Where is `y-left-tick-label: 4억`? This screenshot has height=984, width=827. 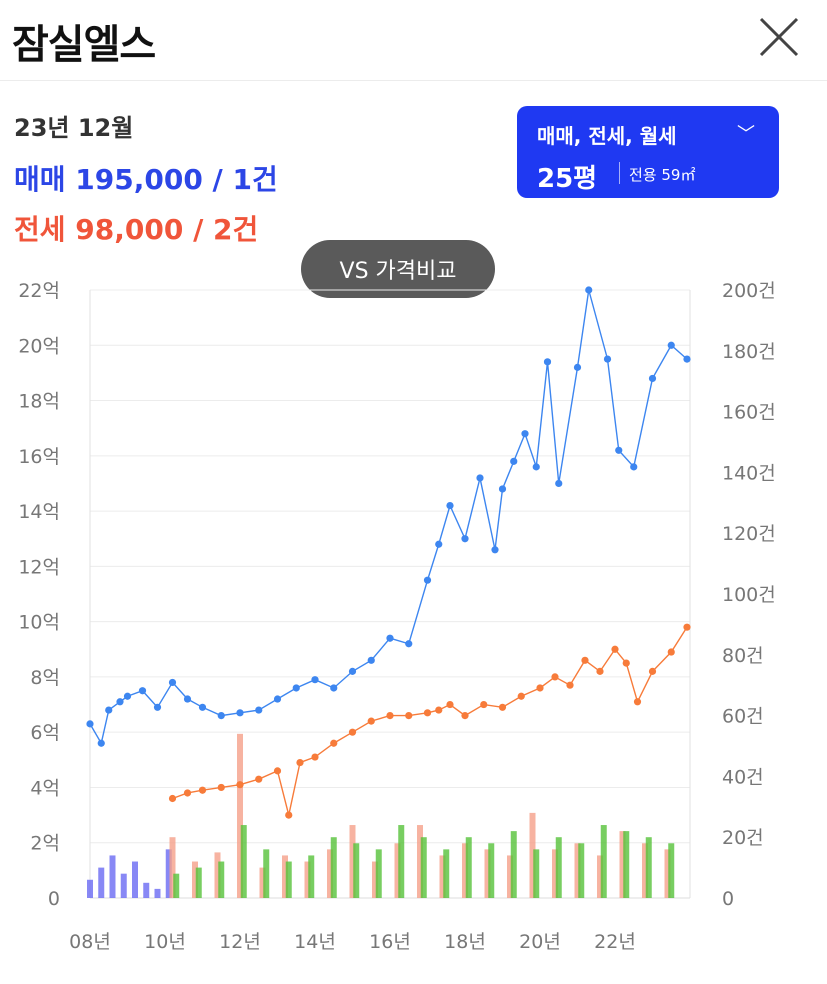
y-left-tick-label: 4억 is located at coordinates (45, 788).